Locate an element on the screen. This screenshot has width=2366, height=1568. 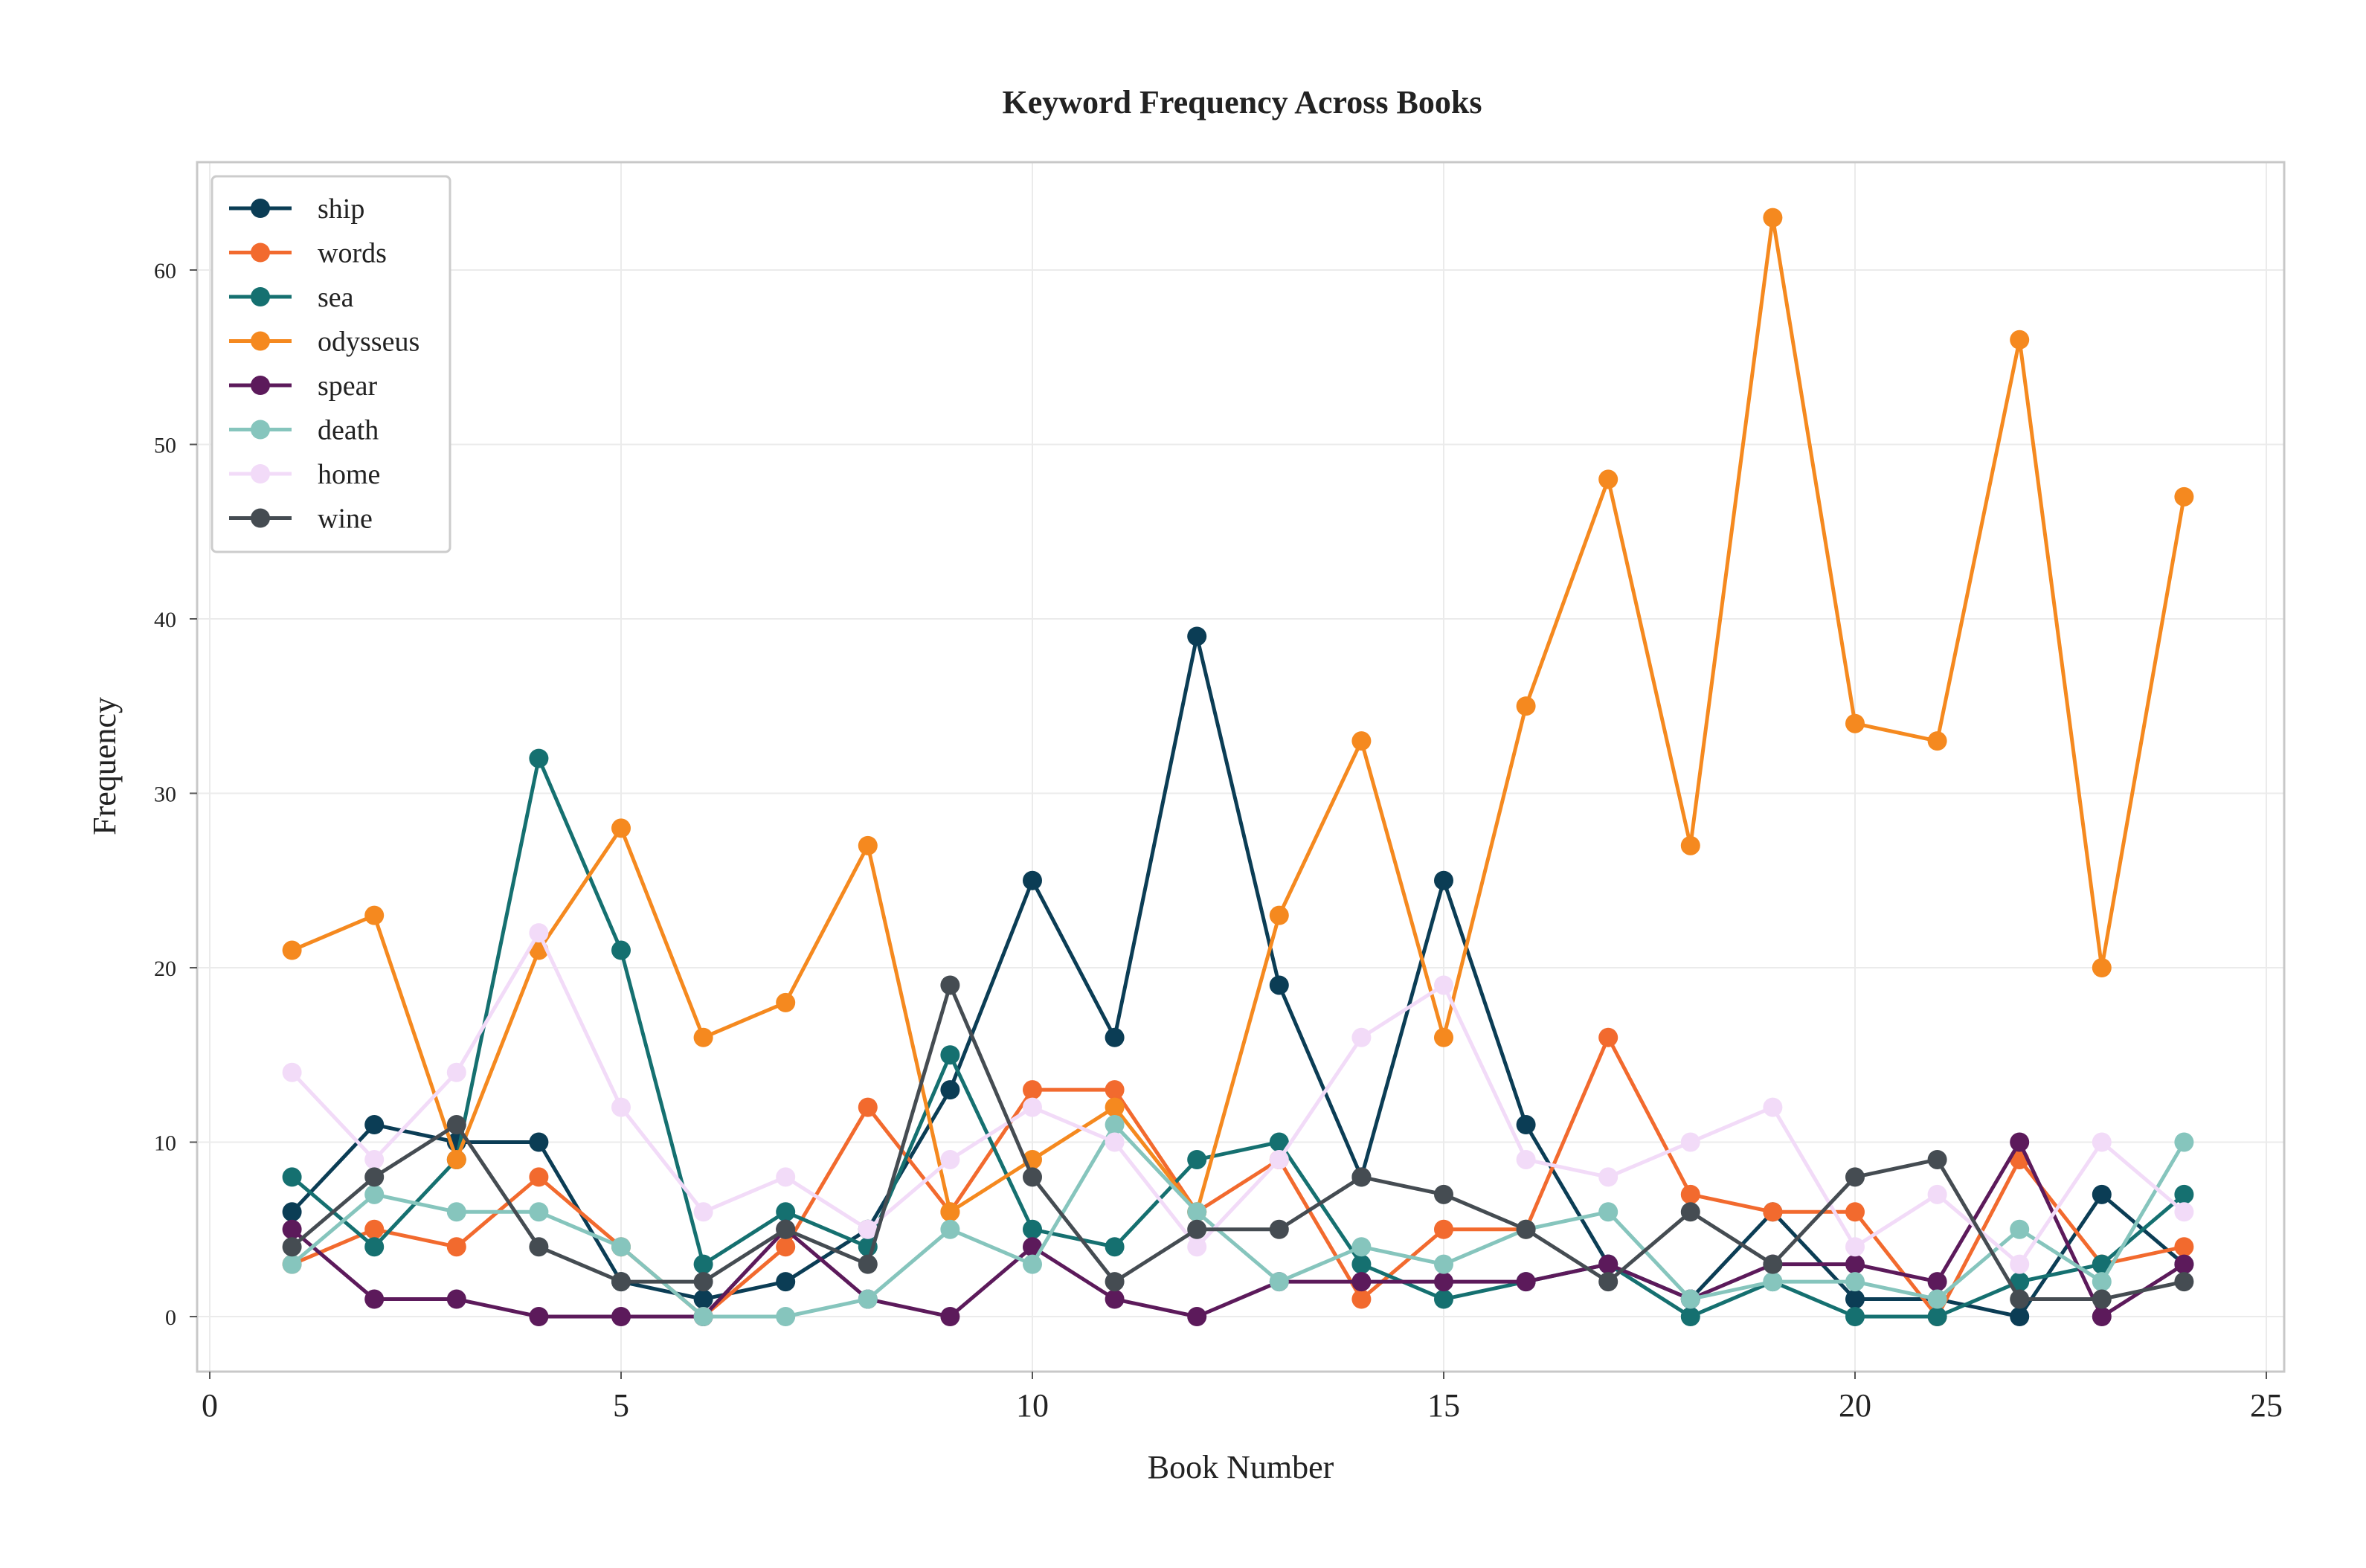
legend-item-wine: wine is located at coordinates (301, 519).